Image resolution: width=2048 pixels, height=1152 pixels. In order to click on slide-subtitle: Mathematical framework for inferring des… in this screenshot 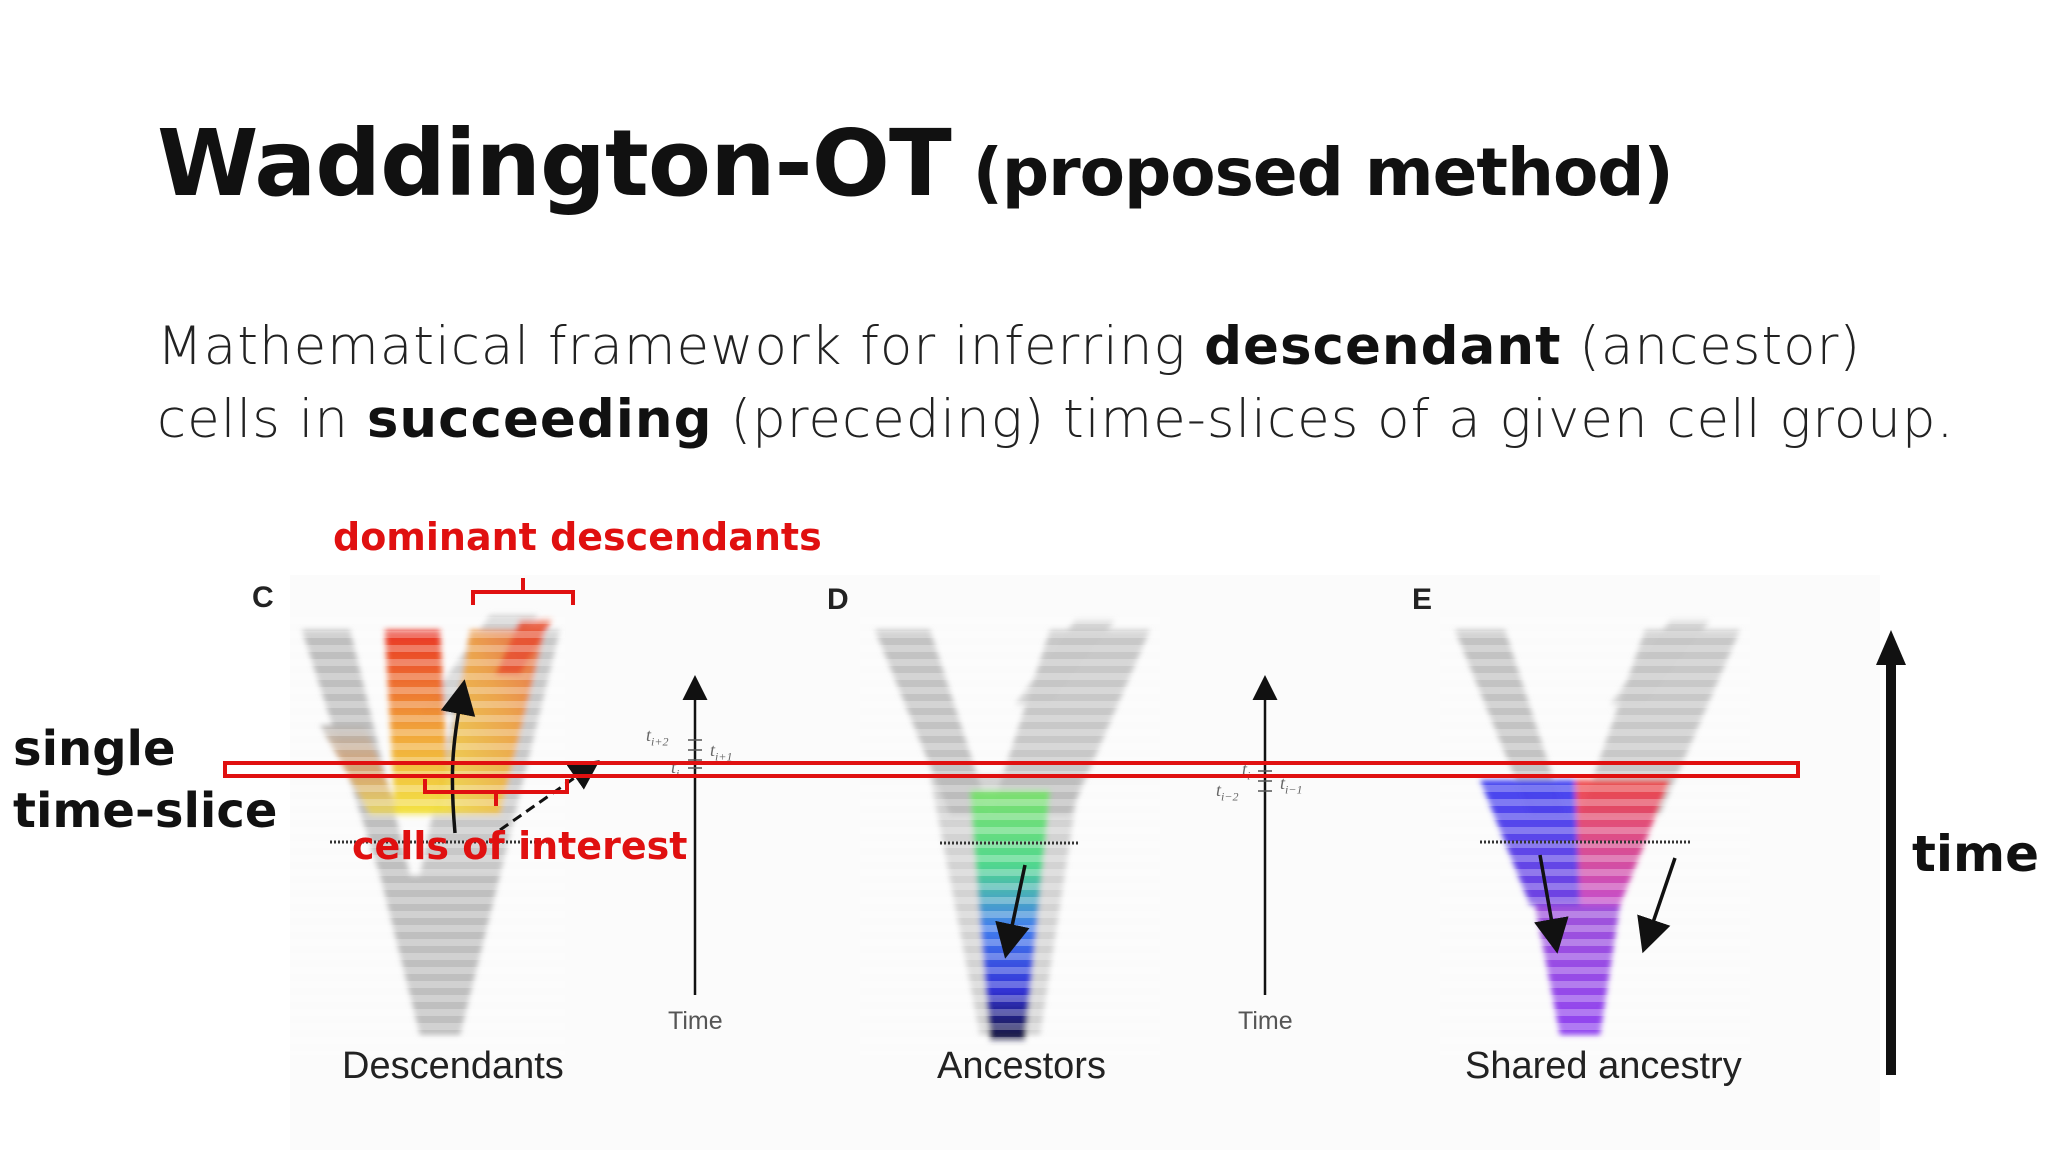, I will do `click(1087, 383)`.